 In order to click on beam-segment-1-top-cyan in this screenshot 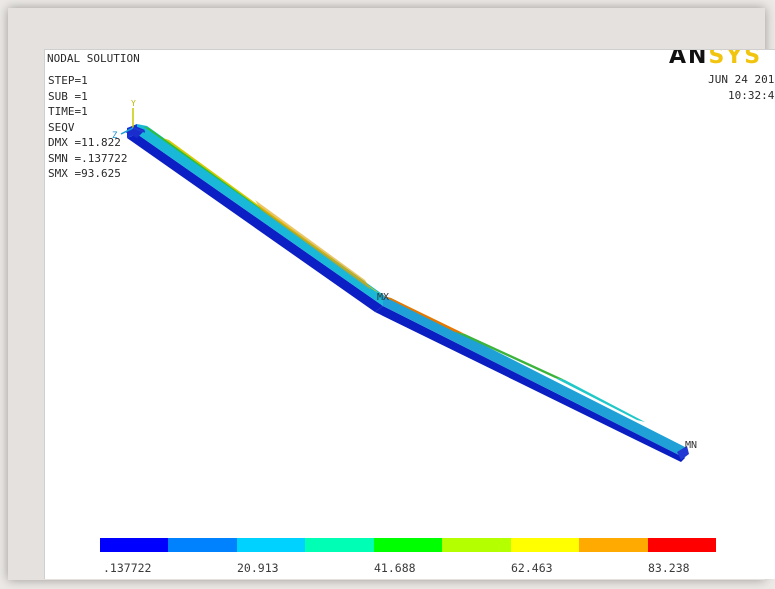, I will do `click(261, 215)`.